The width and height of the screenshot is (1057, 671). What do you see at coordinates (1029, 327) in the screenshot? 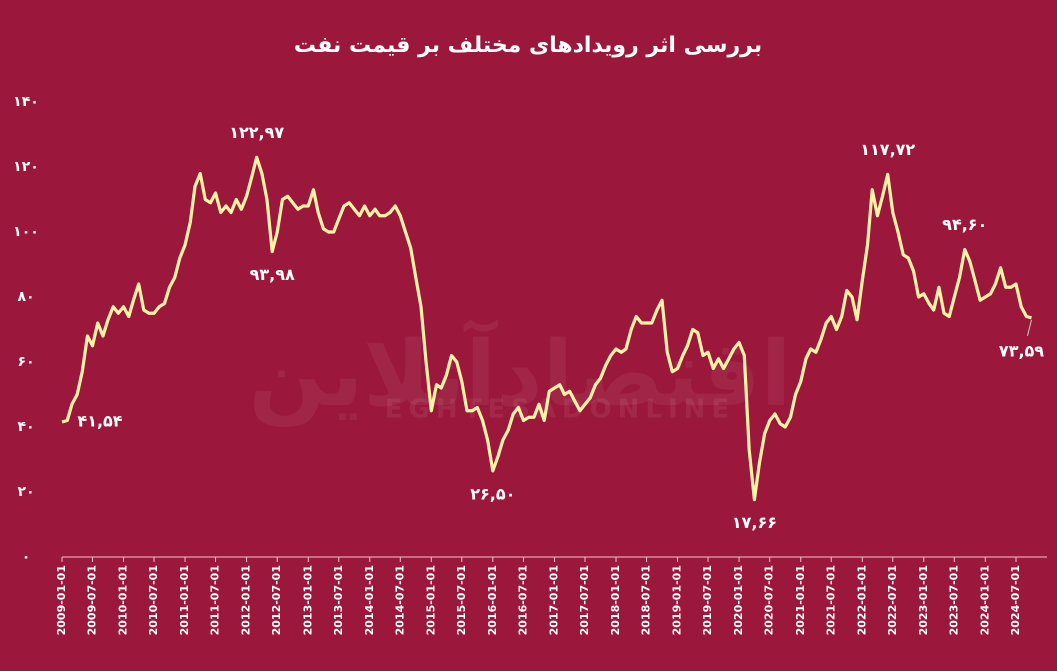
I see `label-leader` at bounding box center [1029, 327].